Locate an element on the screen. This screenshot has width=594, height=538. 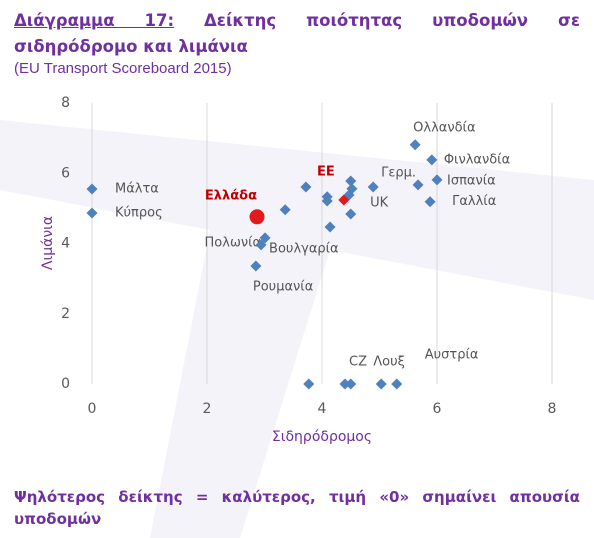
x-tick-label: 8 is located at coordinates (552, 409).